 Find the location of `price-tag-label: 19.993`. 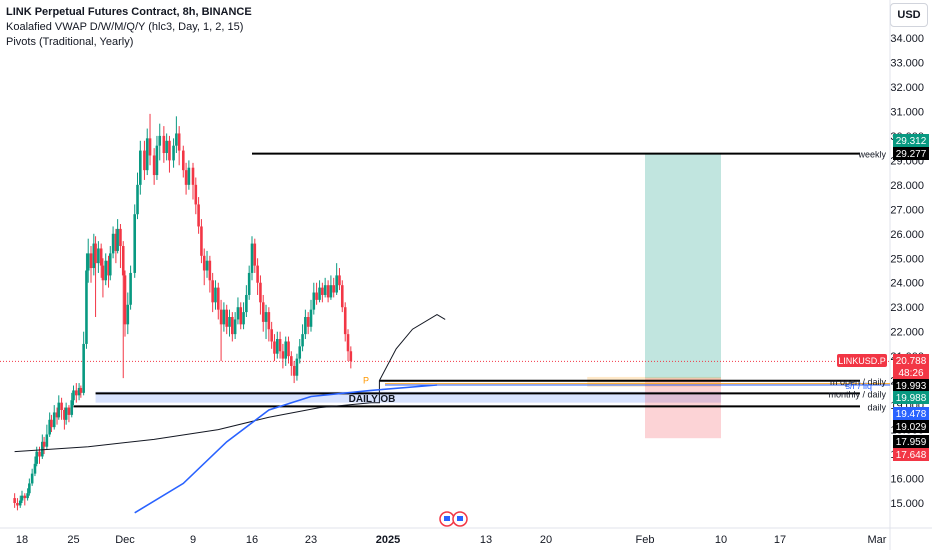

price-tag-label: 19.993 is located at coordinates (911, 386).